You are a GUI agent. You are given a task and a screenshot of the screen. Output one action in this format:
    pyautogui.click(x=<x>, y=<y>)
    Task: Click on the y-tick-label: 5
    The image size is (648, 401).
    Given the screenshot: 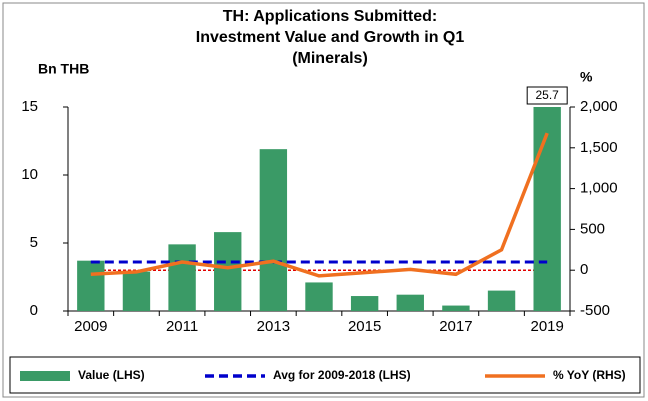 What is the action you would take?
    pyautogui.click(x=34, y=242)
    